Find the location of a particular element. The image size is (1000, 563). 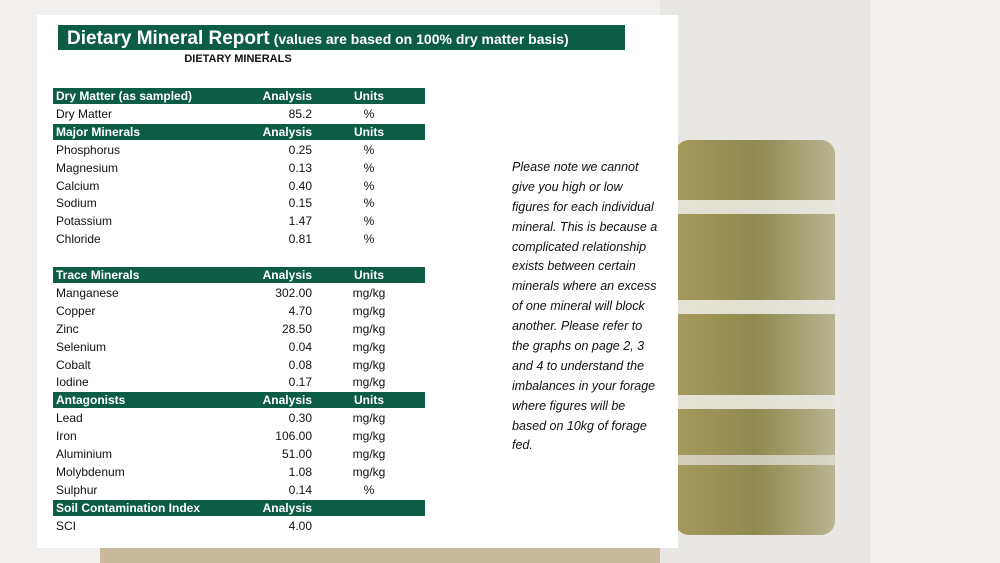

section-heading: Soil Contamination Index Analysis is located at coordinates (239, 507).